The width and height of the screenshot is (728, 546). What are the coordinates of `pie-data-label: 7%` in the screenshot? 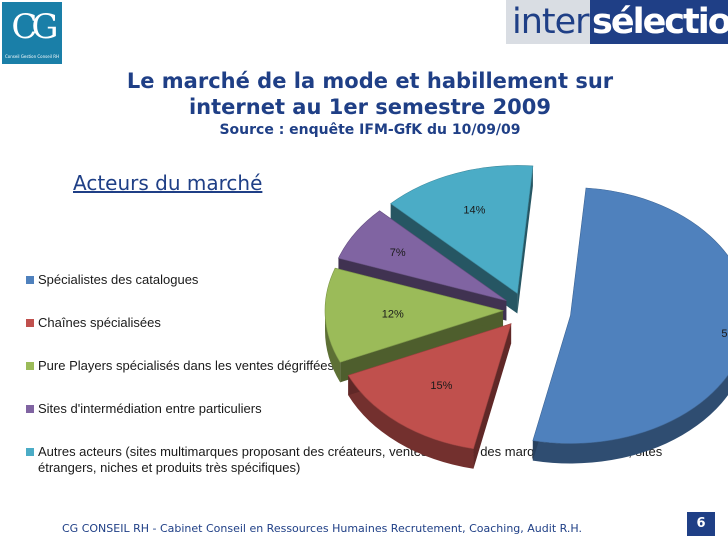 It's located at (398, 253).